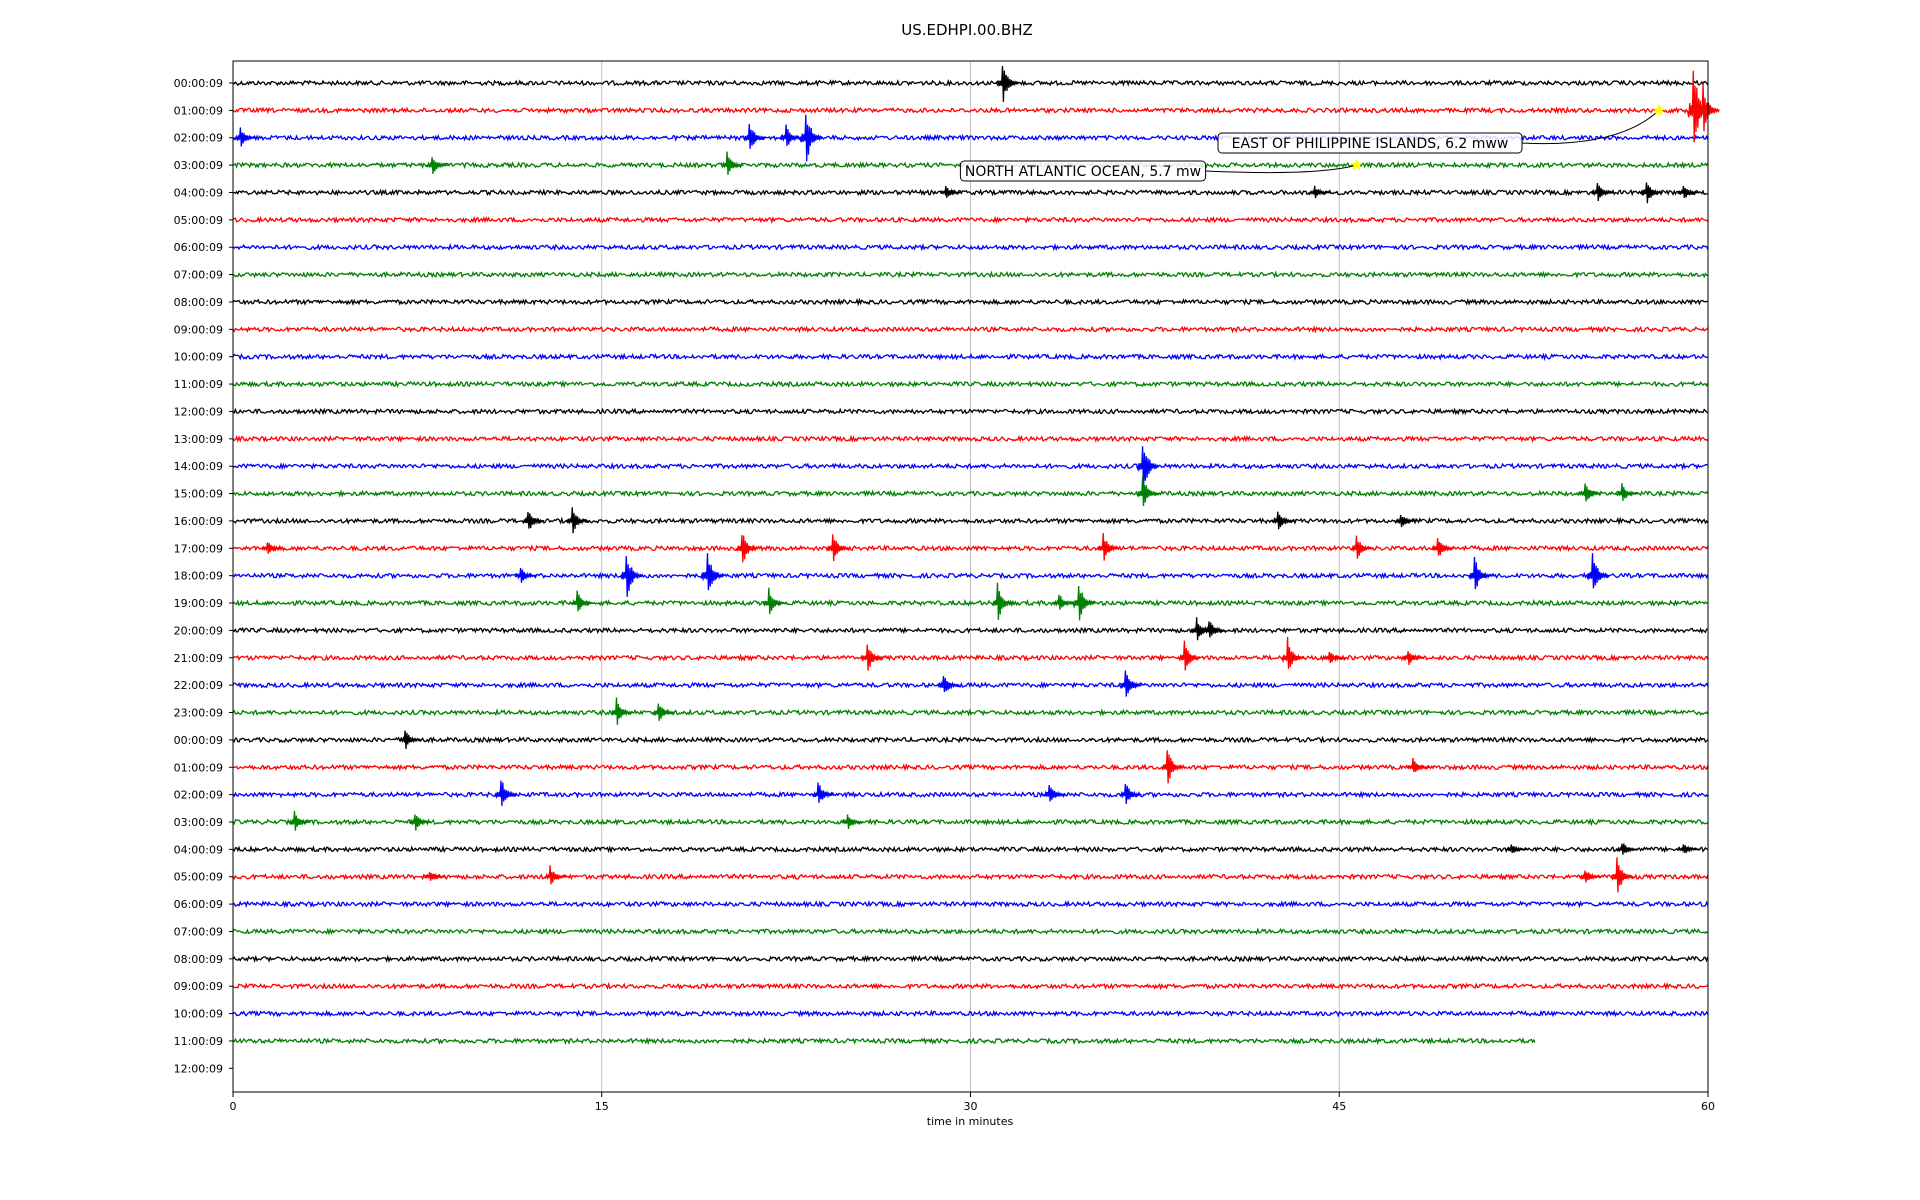  I want to click on row-label: 09:00:09, so click(198, 986).